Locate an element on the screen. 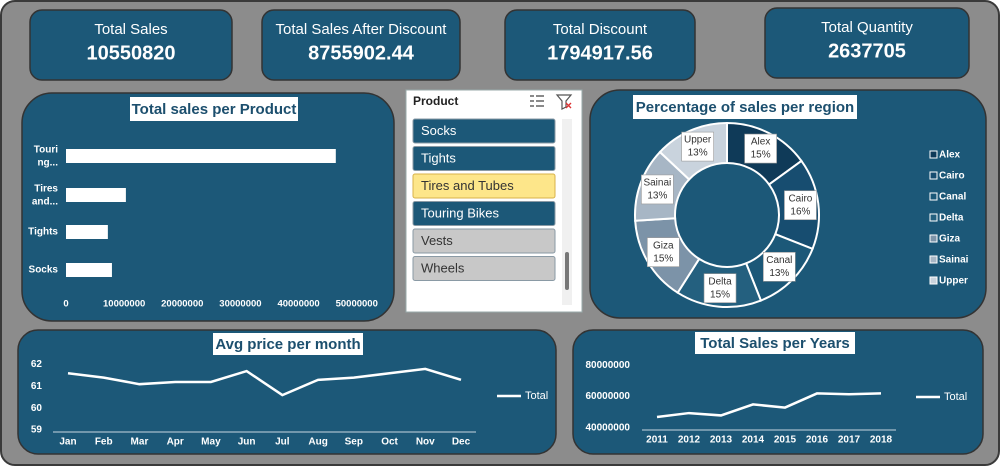 This screenshot has width=1000, height=466. x-tick-label: 50000000 is located at coordinates (357, 304).